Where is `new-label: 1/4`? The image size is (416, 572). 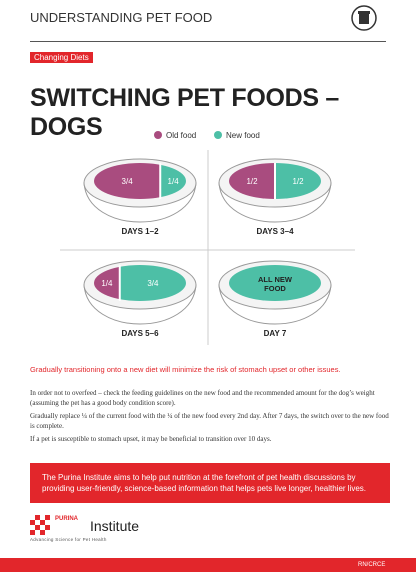 new-label: 1/4 is located at coordinates (174, 181).